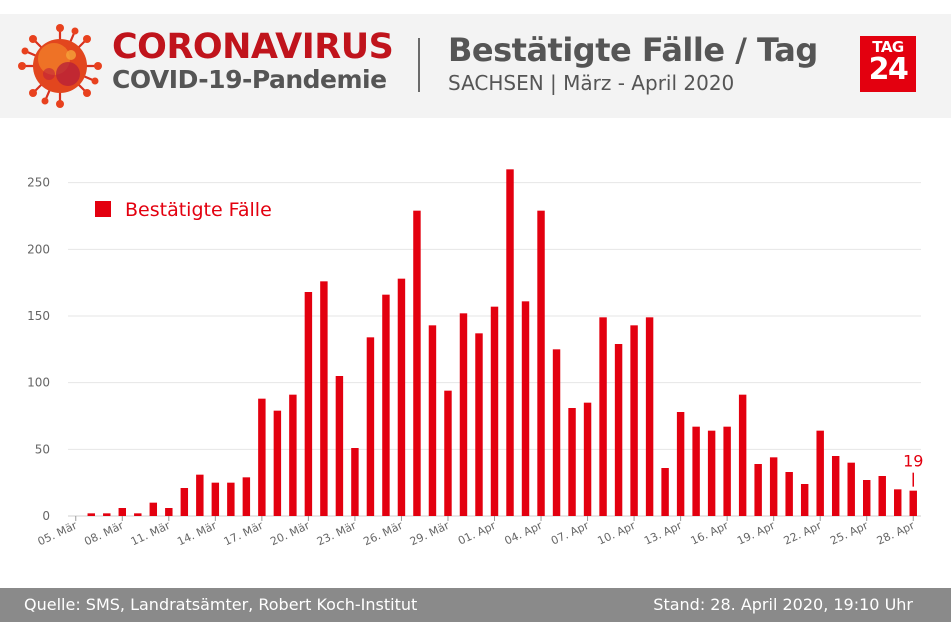 This screenshot has width=951, height=634. What do you see at coordinates (525, 408) in the screenshot?
I see `bar-03. Apr` at bounding box center [525, 408].